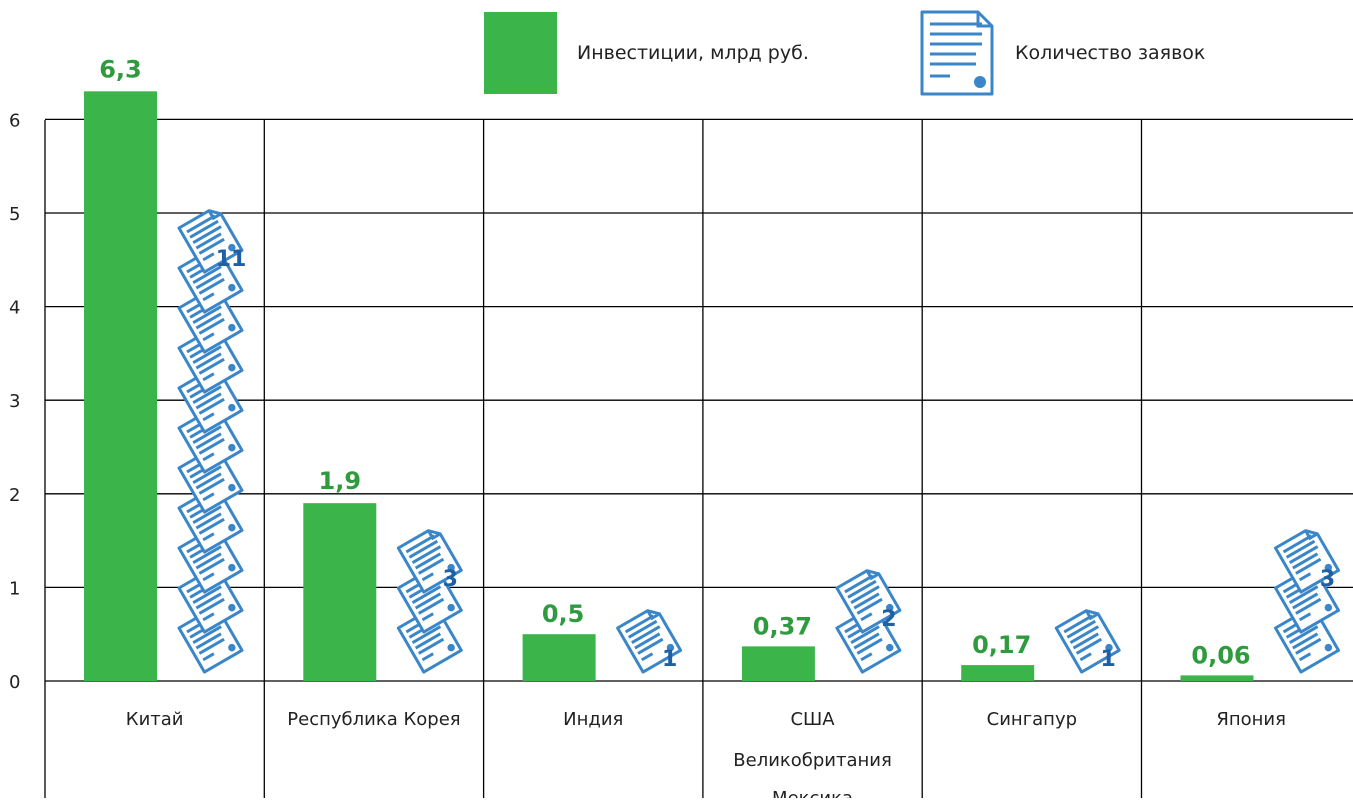 Image resolution: width=1353 pixels, height=802 pixels. Describe the element at coordinates (693, 53) in the screenshot. I see `legend-investments-label: Инвестиции, млрд руб.` at that location.